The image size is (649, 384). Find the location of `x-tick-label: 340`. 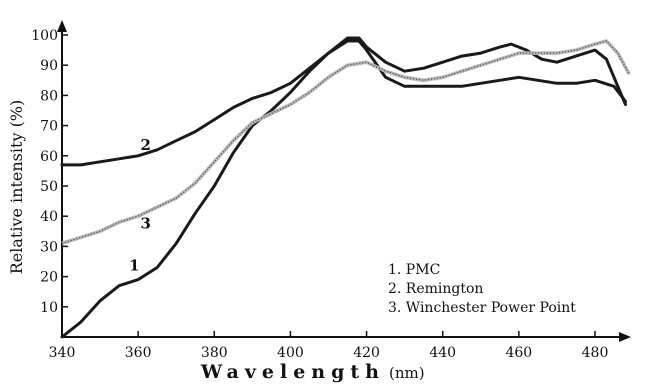

x-tick-label: 340 is located at coordinates (62, 353).